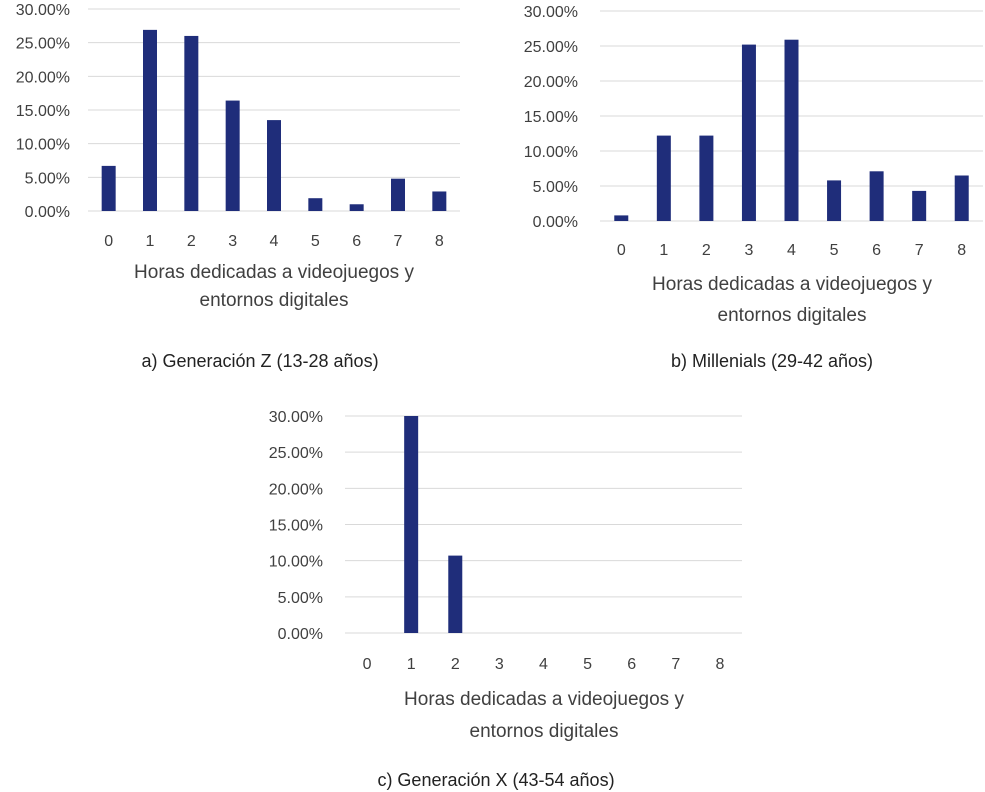 This screenshot has width=985, height=792. What do you see at coordinates (259, 361) in the screenshot?
I see `chart-caption: a) Generación Z (13-28 años)` at bounding box center [259, 361].